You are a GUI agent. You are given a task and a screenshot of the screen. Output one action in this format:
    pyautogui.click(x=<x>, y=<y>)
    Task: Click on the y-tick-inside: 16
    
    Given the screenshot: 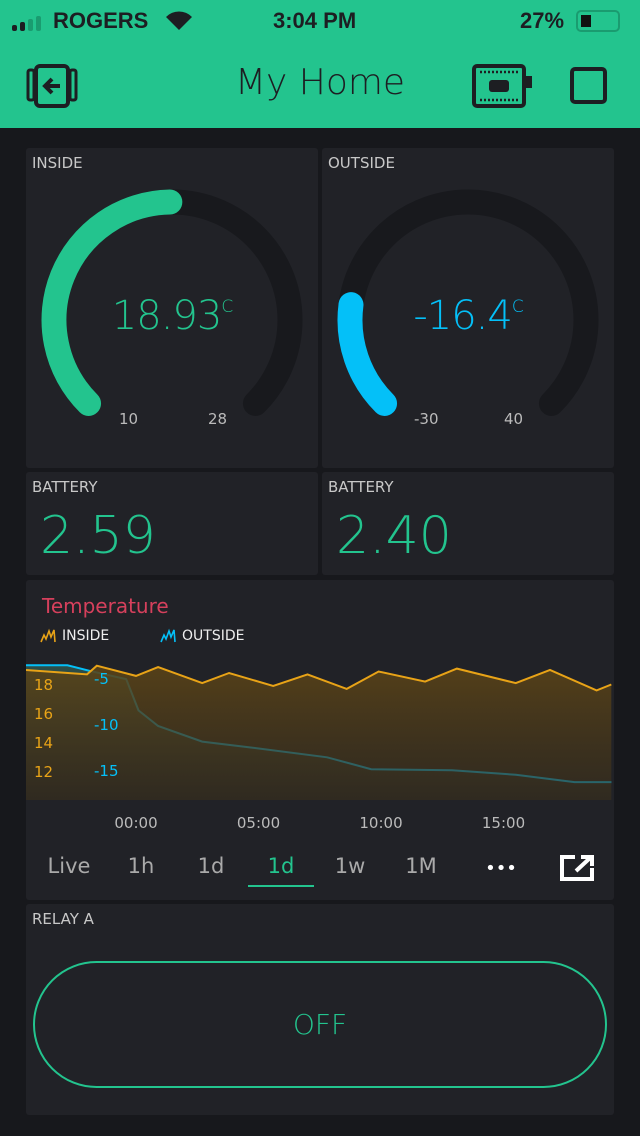 What is the action you would take?
    pyautogui.click(x=44, y=714)
    